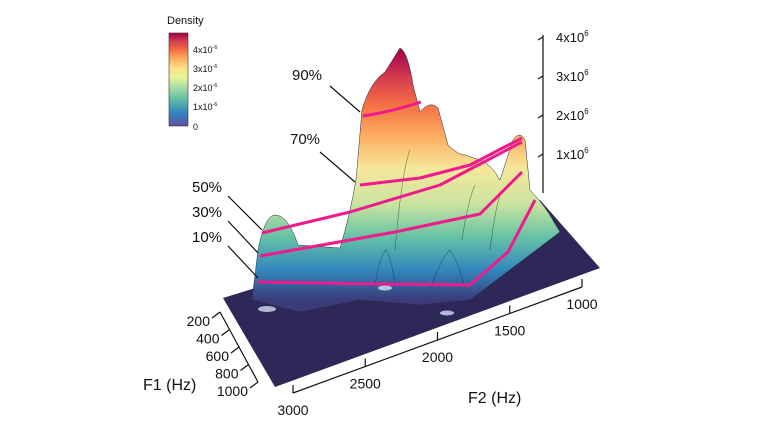 This screenshot has width=768, height=437. What do you see at coordinates (169, 385) in the screenshot?
I see `f1-axis-title: F1 (Hz)` at bounding box center [169, 385].